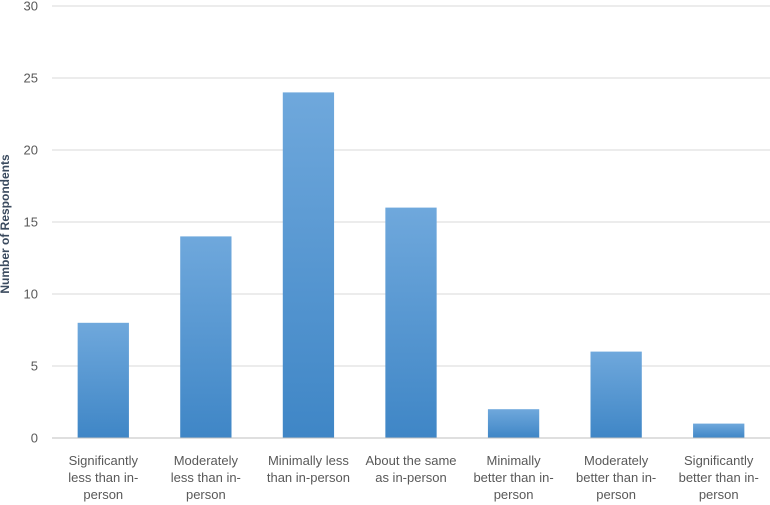 The height and width of the screenshot is (505, 770). I want to click on y-tick-label: 30, so click(31, 7).